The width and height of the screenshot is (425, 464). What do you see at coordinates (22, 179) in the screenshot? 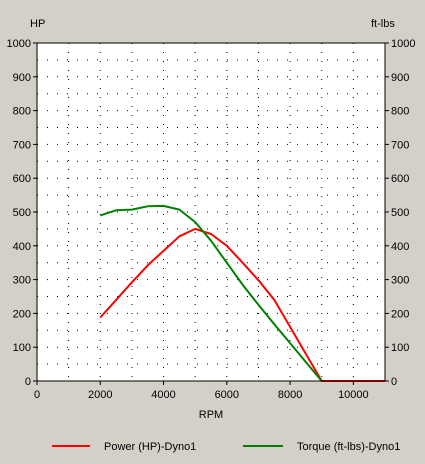
I see `y-tick-label-left: 600` at bounding box center [22, 179].